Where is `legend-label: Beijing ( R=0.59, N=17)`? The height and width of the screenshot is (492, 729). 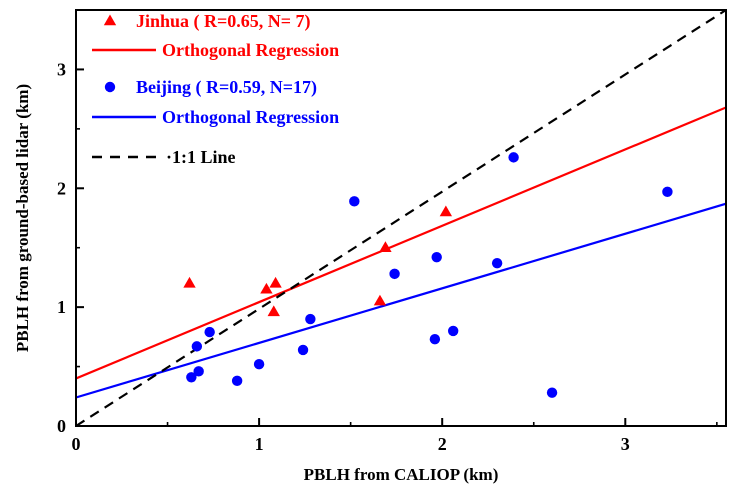 legend-label: Beijing ( R=0.59, N=17) is located at coordinates (226, 87).